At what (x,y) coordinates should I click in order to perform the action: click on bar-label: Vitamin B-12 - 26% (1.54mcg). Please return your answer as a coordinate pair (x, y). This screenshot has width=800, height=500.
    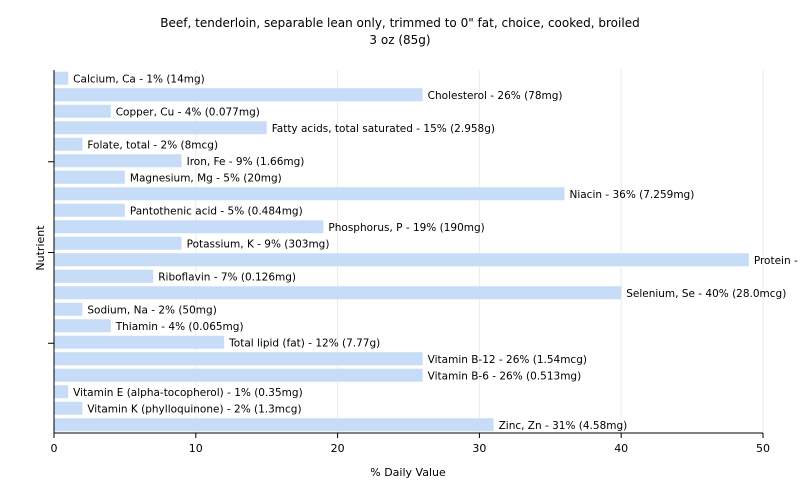
    Looking at the image, I should click on (507, 360).